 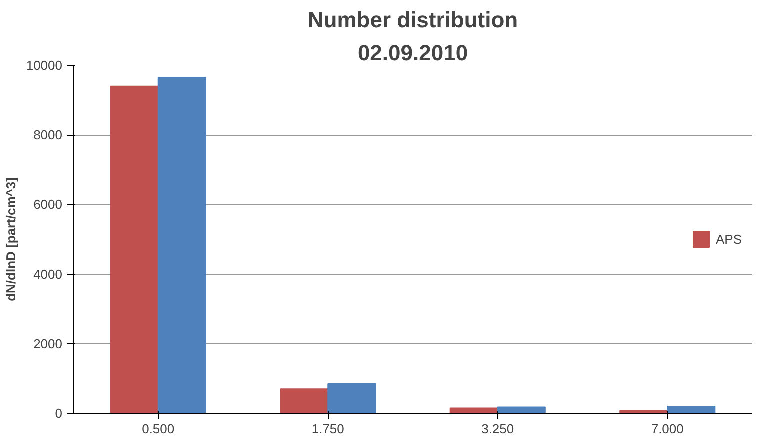 I want to click on x-tick-label: 3.250, so click(x=498, y=429).